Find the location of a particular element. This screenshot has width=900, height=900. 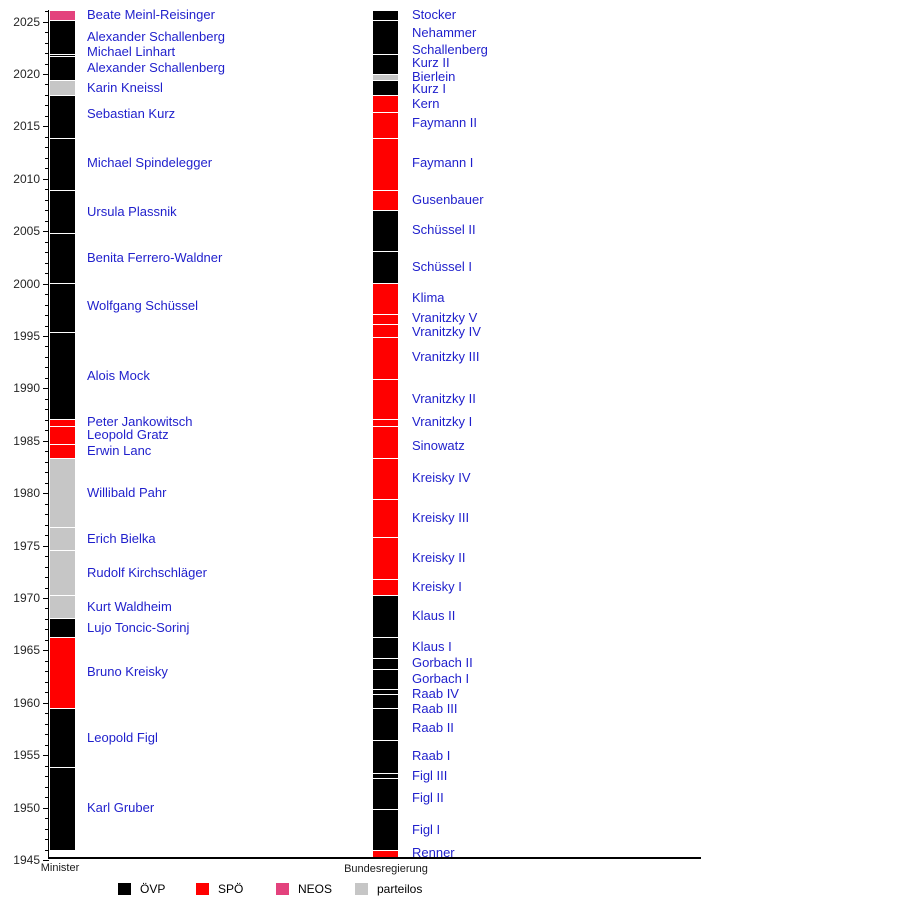

segment-label: Stocker is located at coordinates (434, 14).